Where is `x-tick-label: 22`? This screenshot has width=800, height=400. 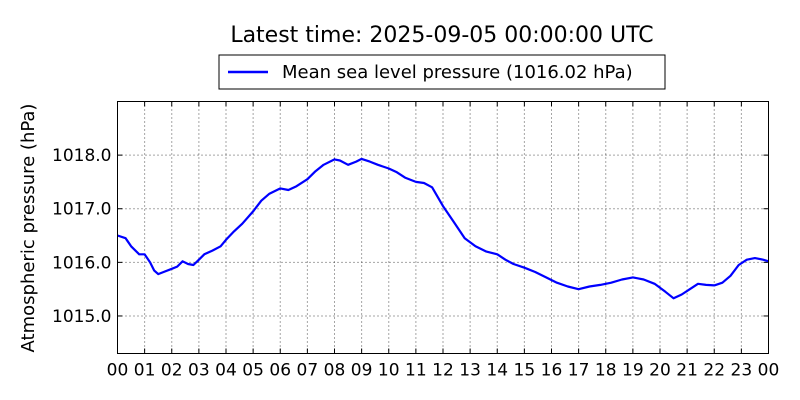 x-tick-label: 22 is located at coordinates (714, 371).